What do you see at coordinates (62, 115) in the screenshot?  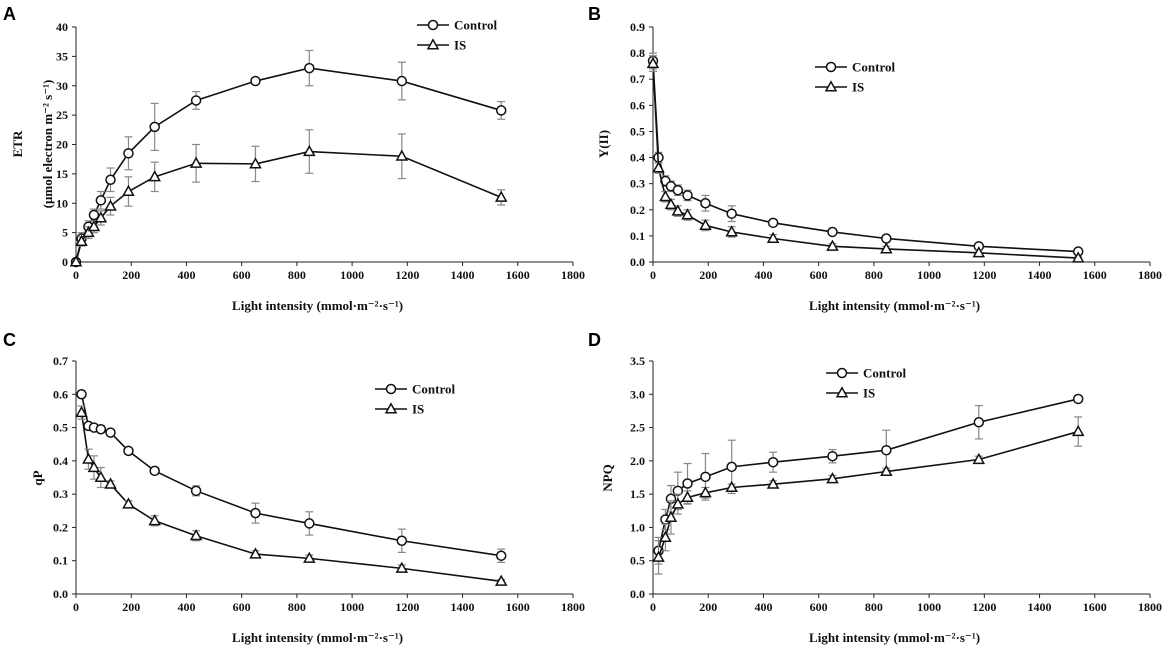 I see `y-tick-label: 25` at bounding box center [62, 115].